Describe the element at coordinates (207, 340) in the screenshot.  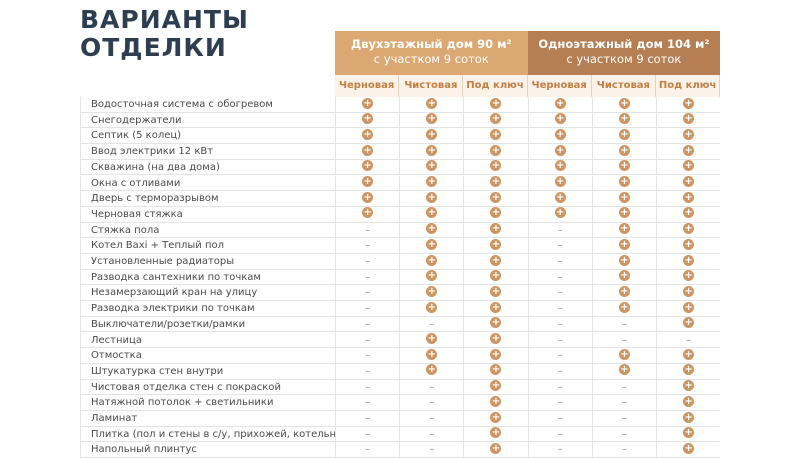
I see `row-label: Лестница` at that location.